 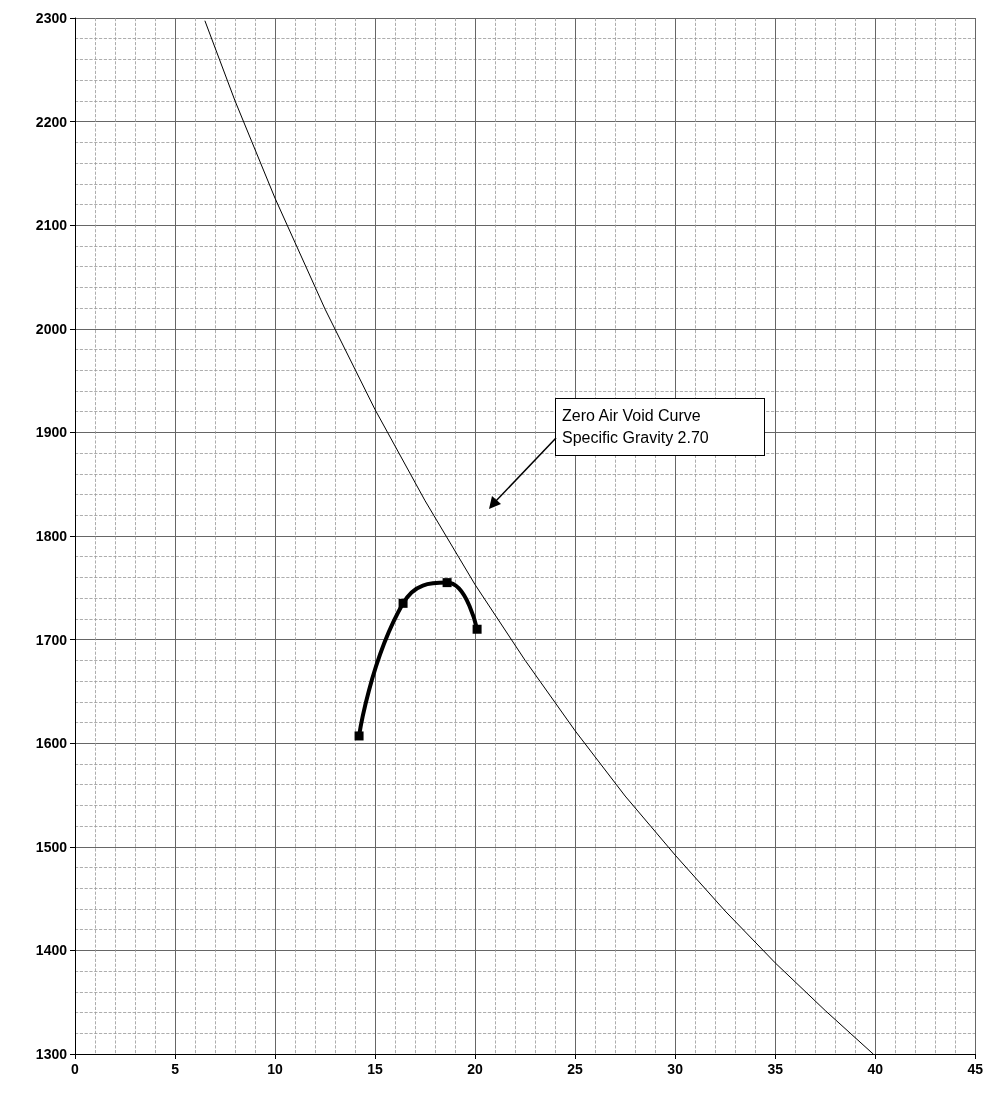 What do you see at coordinates (175, 1069) in the screenshot?
I see `x-tick-label: 5` at bounding box center [175, 1069].